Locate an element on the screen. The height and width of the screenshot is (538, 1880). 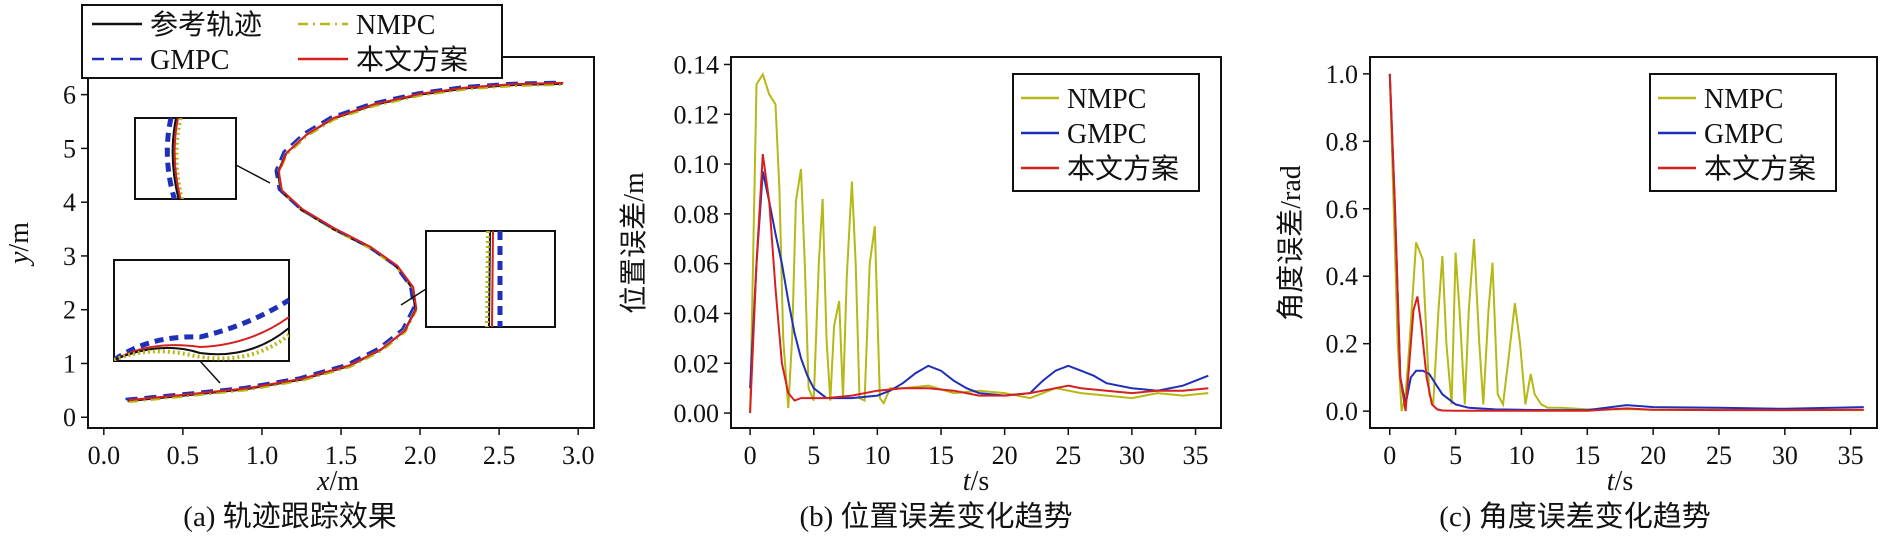
legend-label-b-0: NMPC is located at coordinates (1106, 99).